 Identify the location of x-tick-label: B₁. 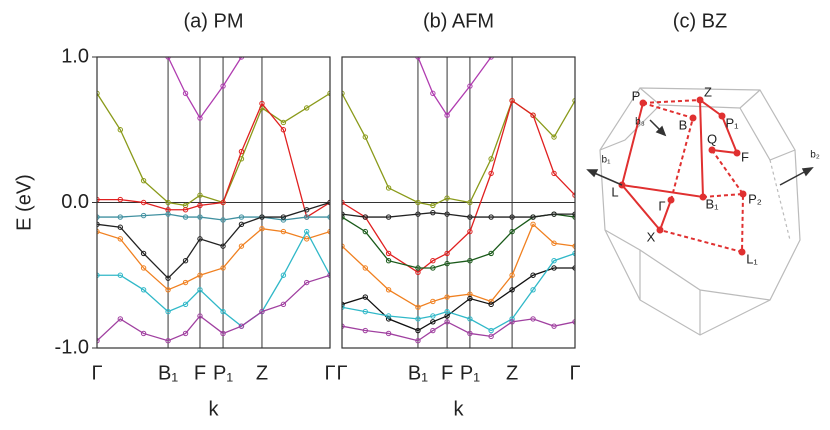
(168, 373).